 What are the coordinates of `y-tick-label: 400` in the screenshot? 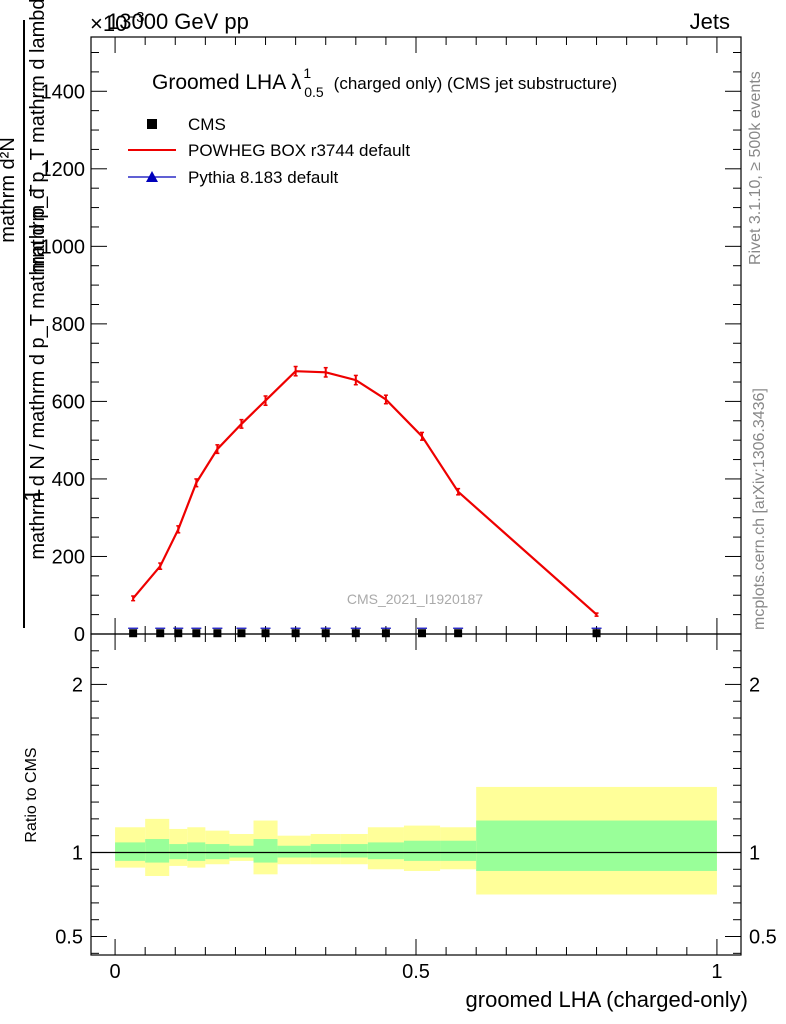 It's located at (68, 480).